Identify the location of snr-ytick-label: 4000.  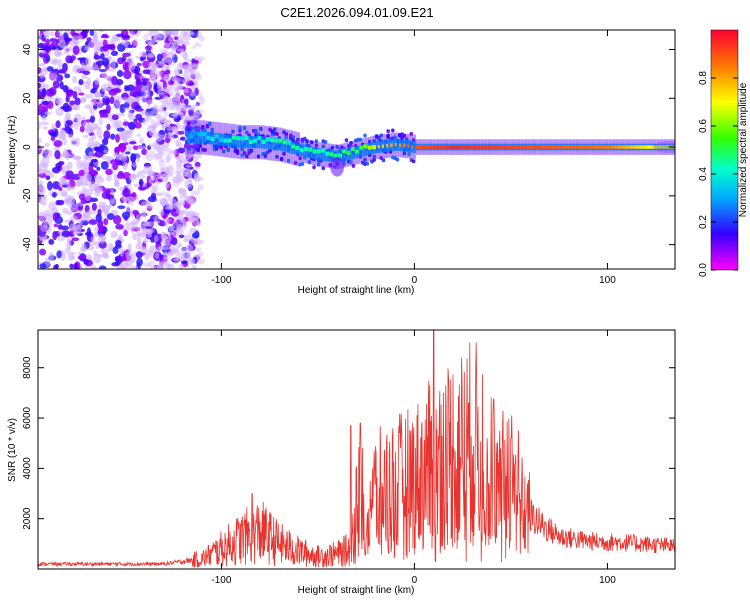
(27, 468).